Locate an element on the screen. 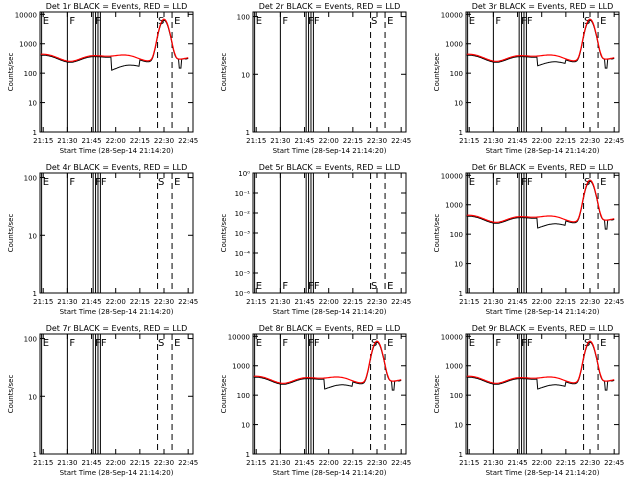 Image resolution: width=640 pixels, height=480 pixels. det-8-lld-series is located at coordinates (327, 362).